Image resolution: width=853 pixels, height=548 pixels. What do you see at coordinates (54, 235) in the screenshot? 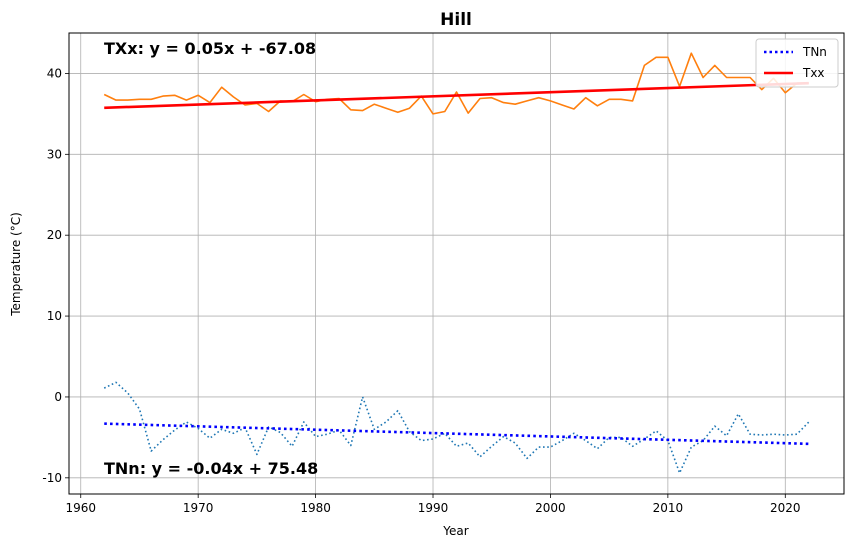
I see `y-tick-label: 20` at bounding box center [54, 235].